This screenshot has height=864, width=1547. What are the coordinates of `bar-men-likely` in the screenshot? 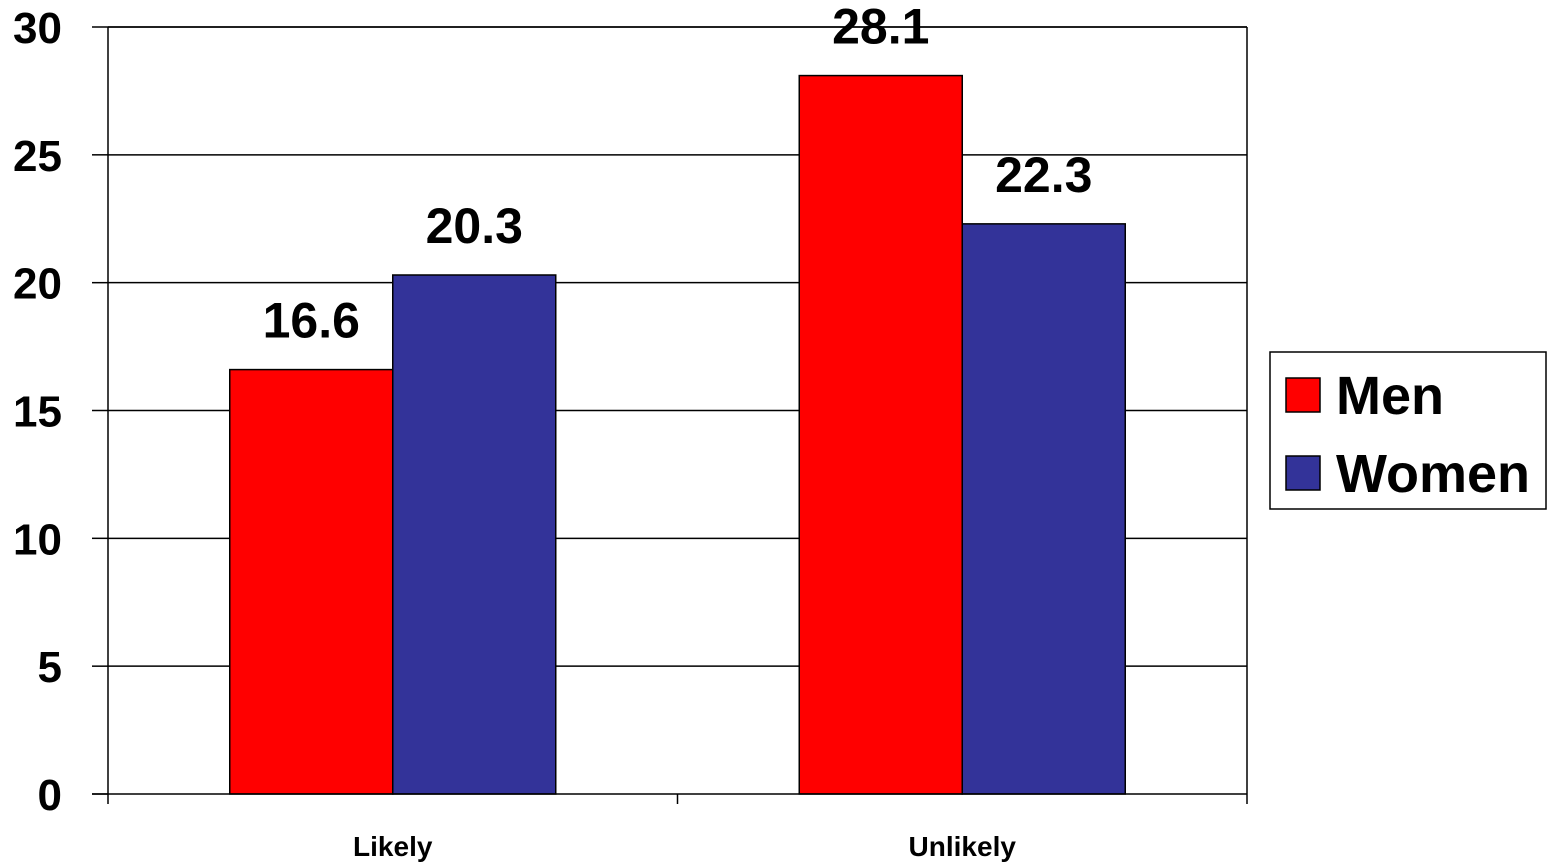 It's located at (311, 581).